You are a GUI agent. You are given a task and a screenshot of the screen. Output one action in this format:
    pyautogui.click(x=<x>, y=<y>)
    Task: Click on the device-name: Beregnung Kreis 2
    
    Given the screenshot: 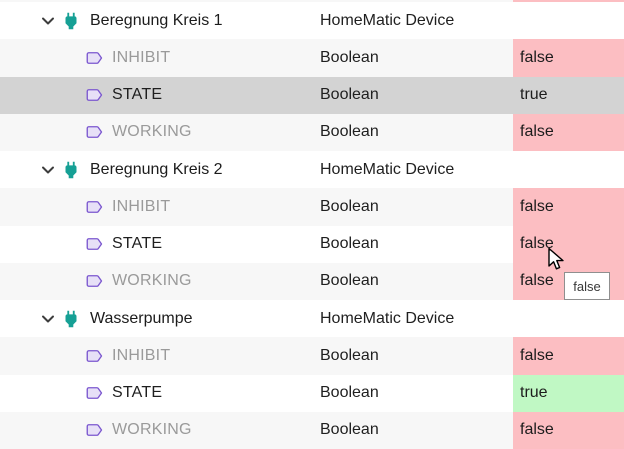 What is the action you would take?
    pyautogui.click(x=156, y=169)
    